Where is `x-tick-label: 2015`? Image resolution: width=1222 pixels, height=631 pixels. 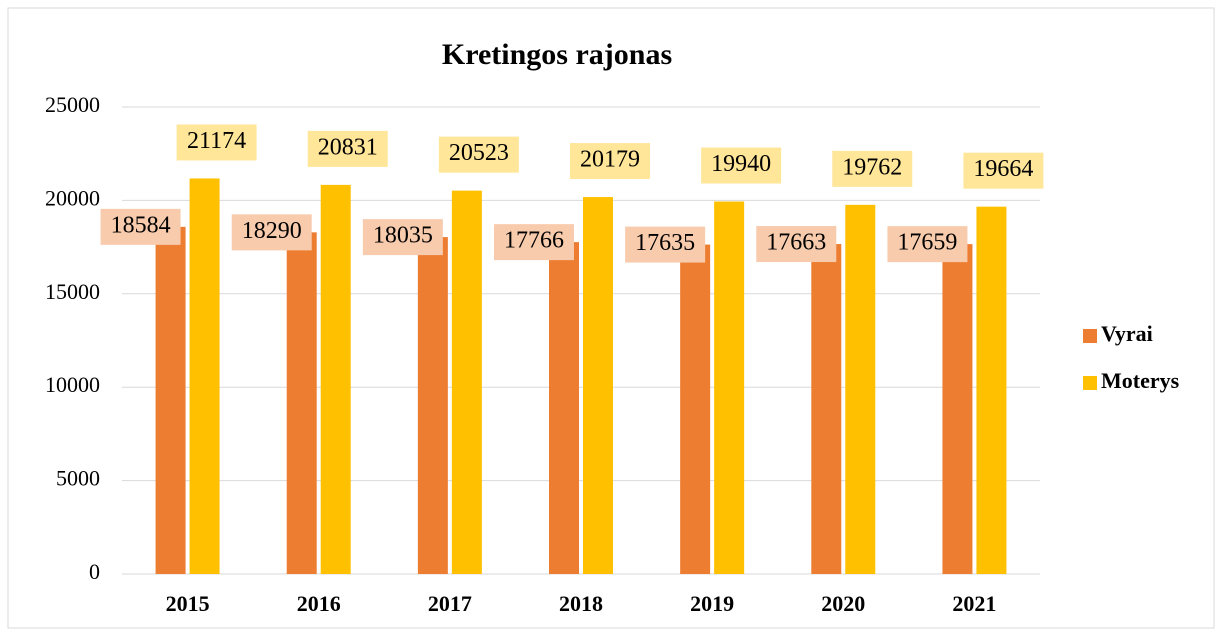 x-tick-label: 2015 is located at coordinates (188, 603).